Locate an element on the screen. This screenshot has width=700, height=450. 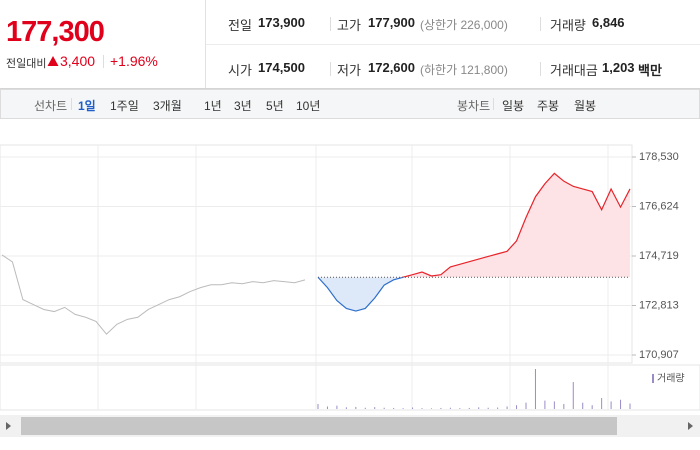
tab: 5년 is located at coordinates (275, 106).